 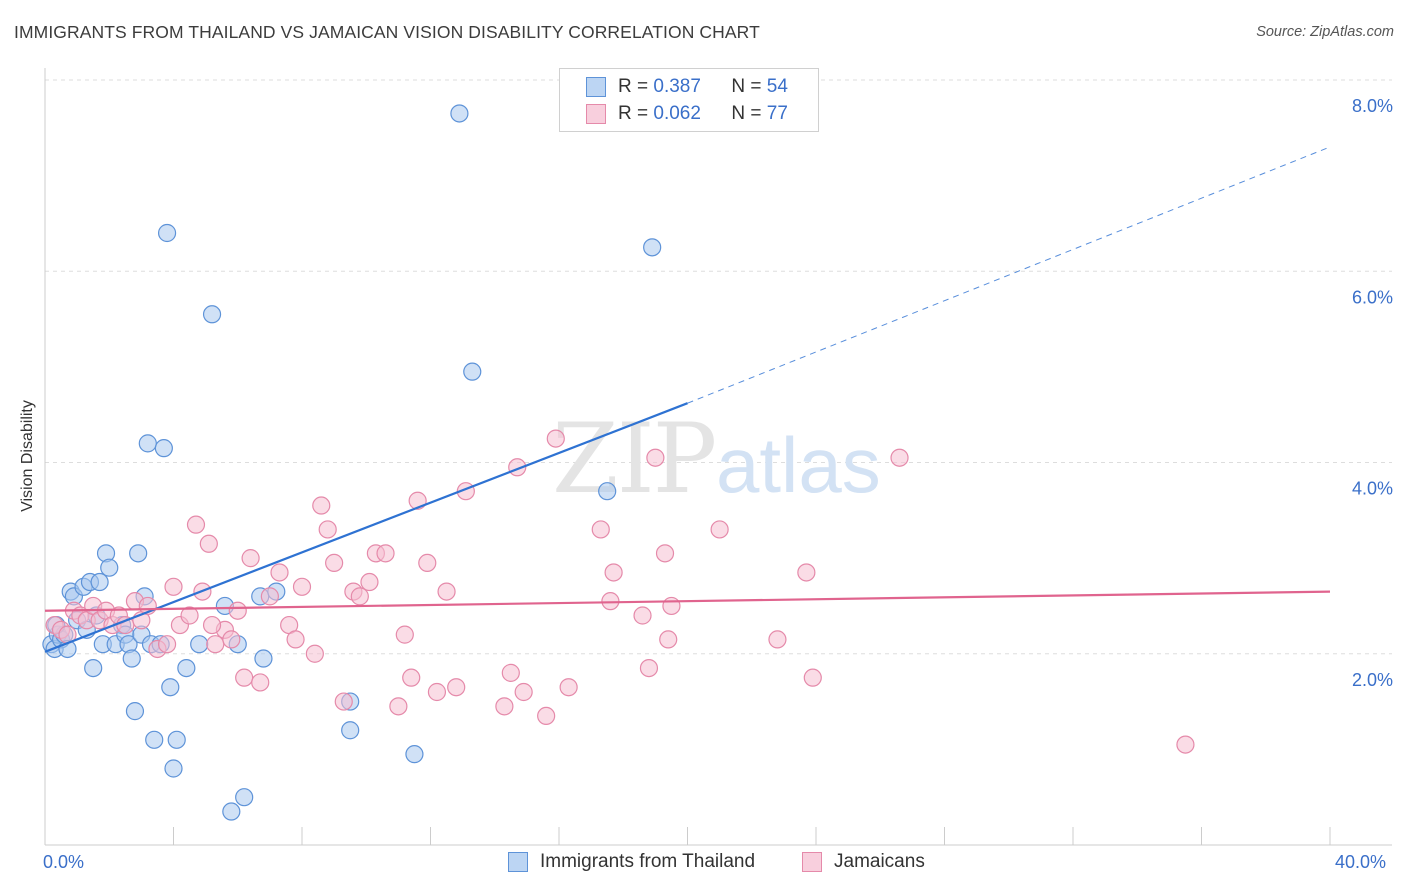 What do you see at coordinates (687, 601) in the screenshot?
I see `jamaicans-trend-line` at bounding box center [687, 601].